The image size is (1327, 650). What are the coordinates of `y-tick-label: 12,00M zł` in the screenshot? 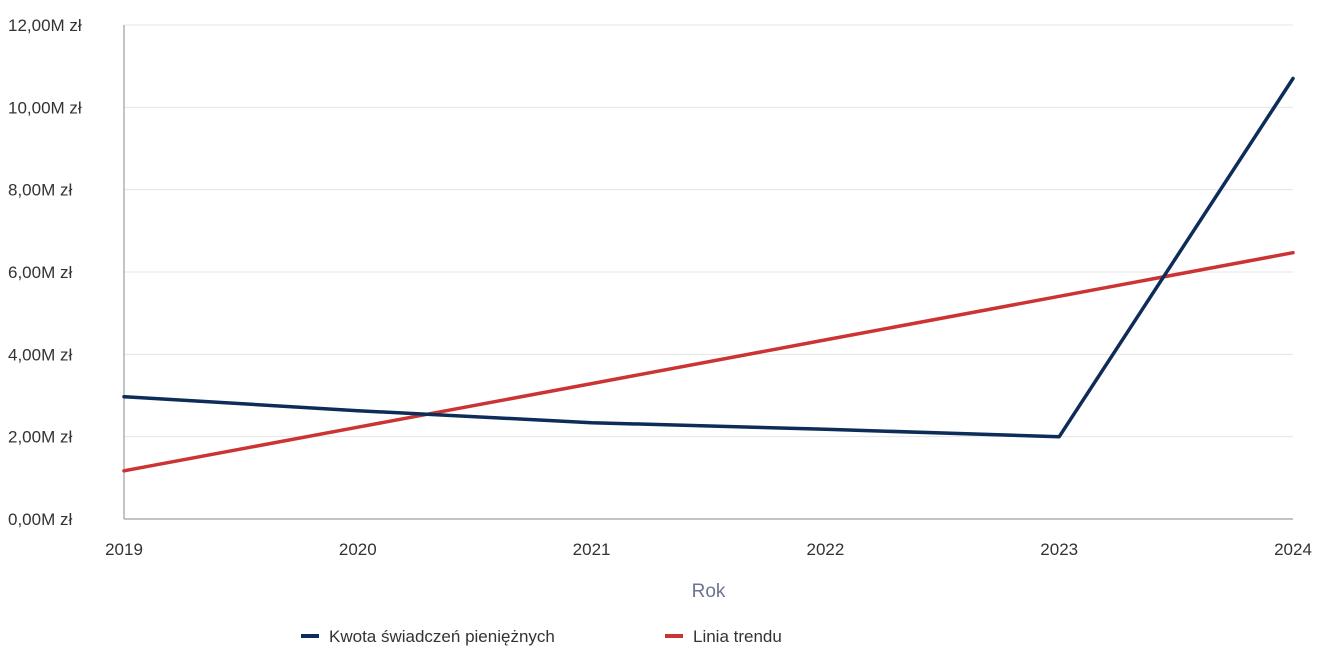 It's located at (45, 25).